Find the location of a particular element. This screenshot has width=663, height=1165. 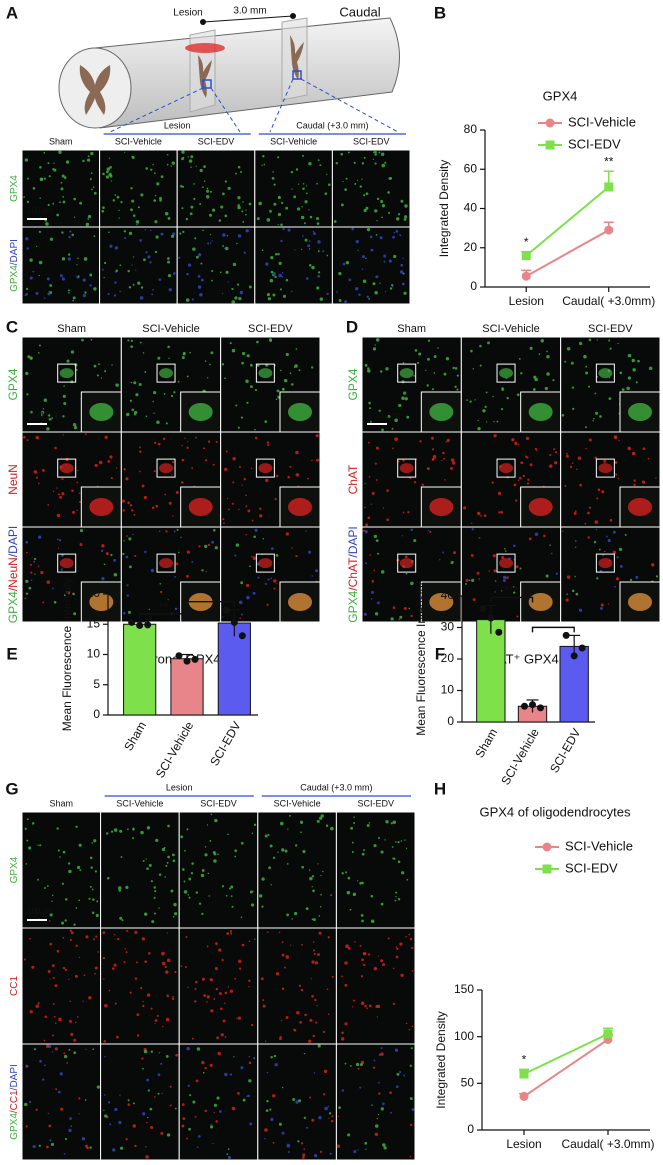

roi-box is located at coordinates (166, 468).